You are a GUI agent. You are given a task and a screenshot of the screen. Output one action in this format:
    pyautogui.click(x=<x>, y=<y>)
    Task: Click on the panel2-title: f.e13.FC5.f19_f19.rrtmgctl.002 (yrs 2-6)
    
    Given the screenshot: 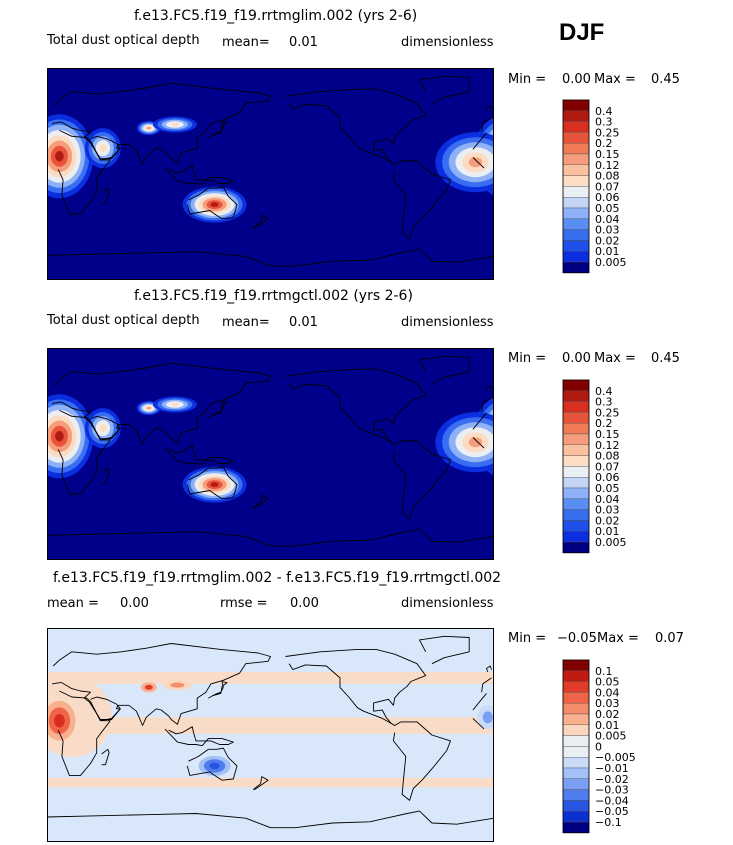 What is the action you would take?
    pyautogui.click(x=273, y=296)
    